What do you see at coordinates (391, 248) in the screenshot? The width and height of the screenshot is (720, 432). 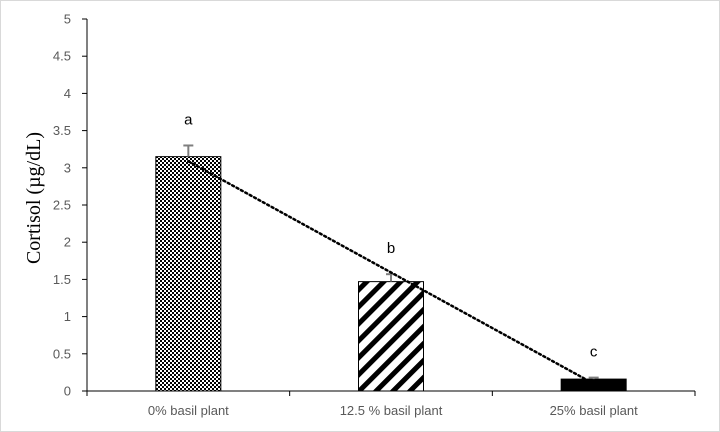 I see `significance-letter-b: b` at bounding box center [391, 248].